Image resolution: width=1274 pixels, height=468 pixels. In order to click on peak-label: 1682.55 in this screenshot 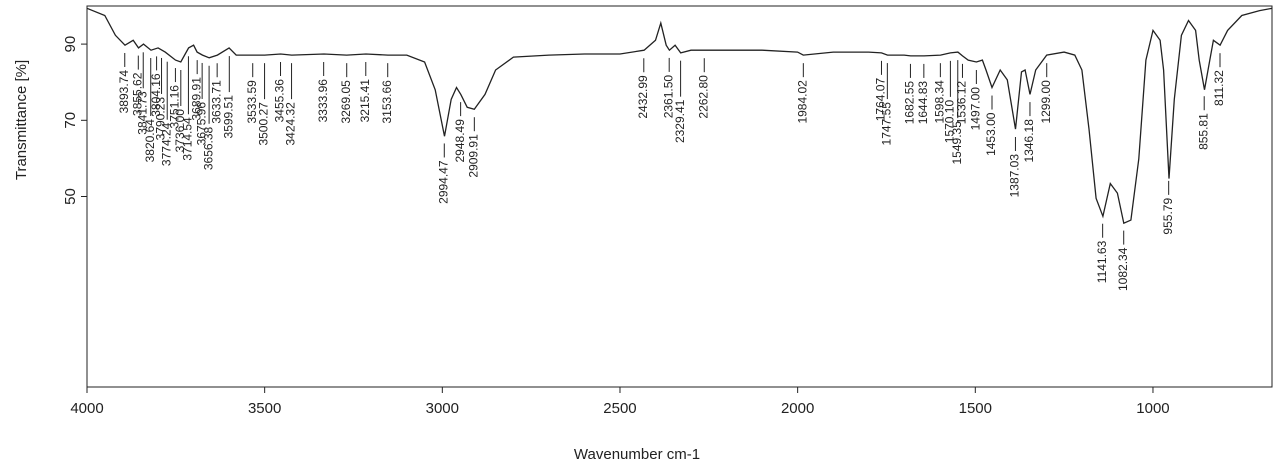, I will do `click(910, 103)`.